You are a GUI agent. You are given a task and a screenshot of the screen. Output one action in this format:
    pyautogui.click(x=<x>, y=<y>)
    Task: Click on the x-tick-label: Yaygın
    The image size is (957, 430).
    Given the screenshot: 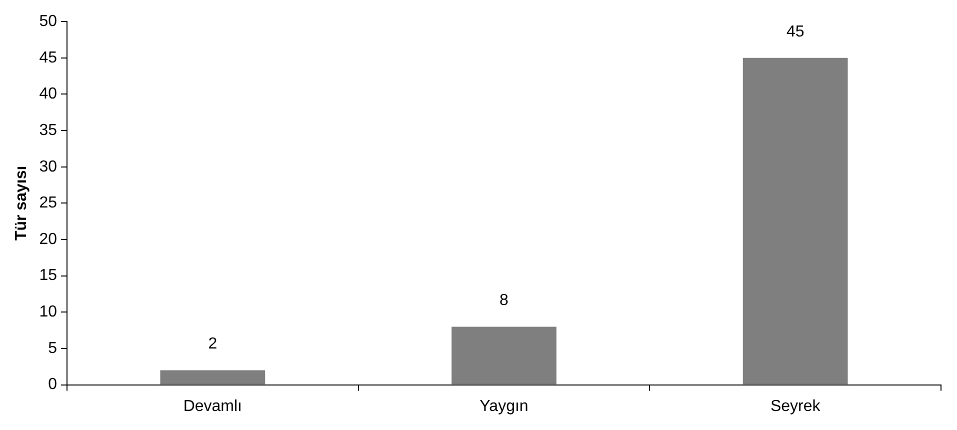 What is the action you would take?
    pyautogui.click(x=504, y=406)
    